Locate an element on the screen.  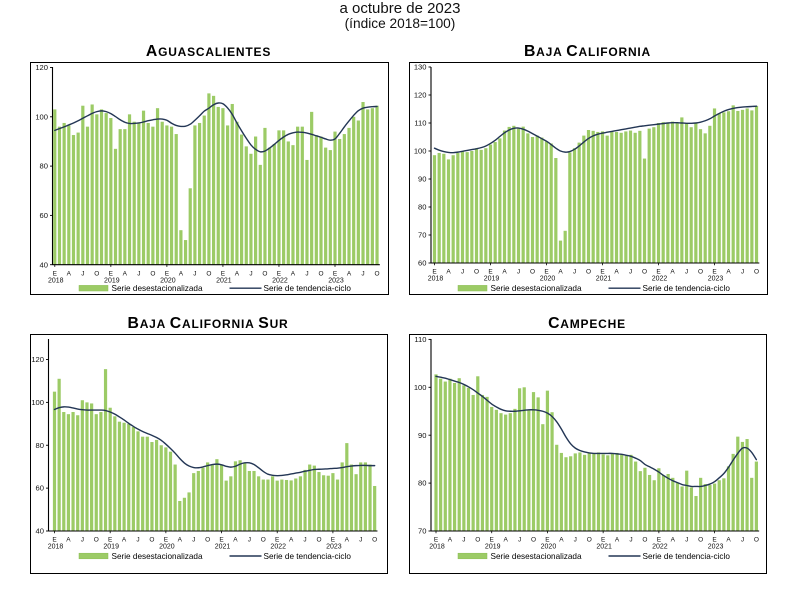
y-tick-label: 100 is located at coordinates (37, 402).